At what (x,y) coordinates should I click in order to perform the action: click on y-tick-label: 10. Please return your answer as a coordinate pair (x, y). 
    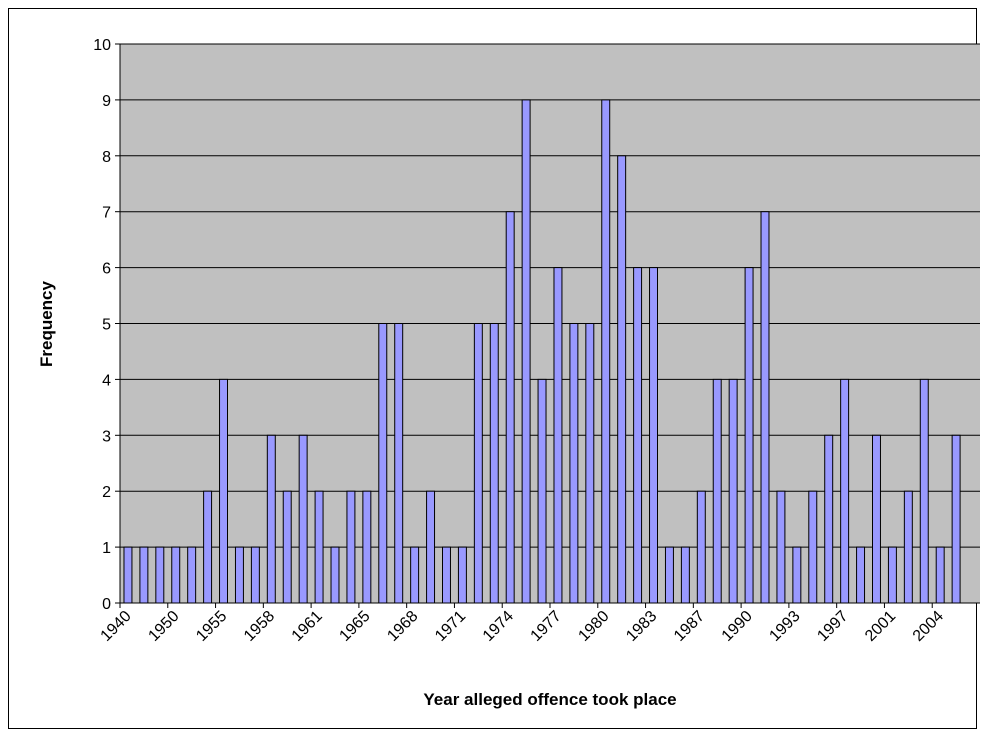
    Looking at the image, I should click on (102, 45).